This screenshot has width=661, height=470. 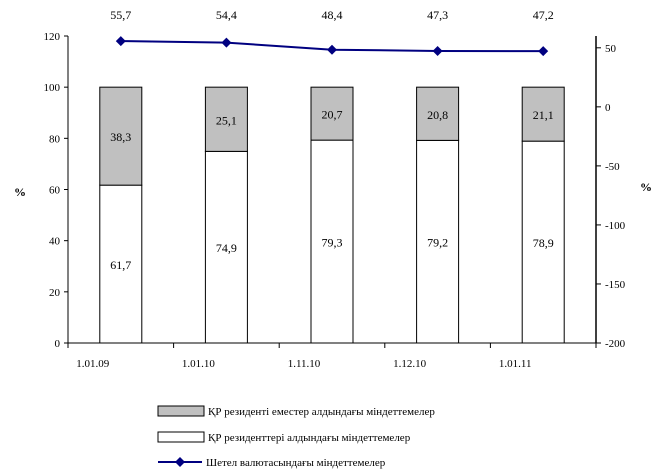 I want to click on bar-data-label: 79,3, so click(x=332, y=243).